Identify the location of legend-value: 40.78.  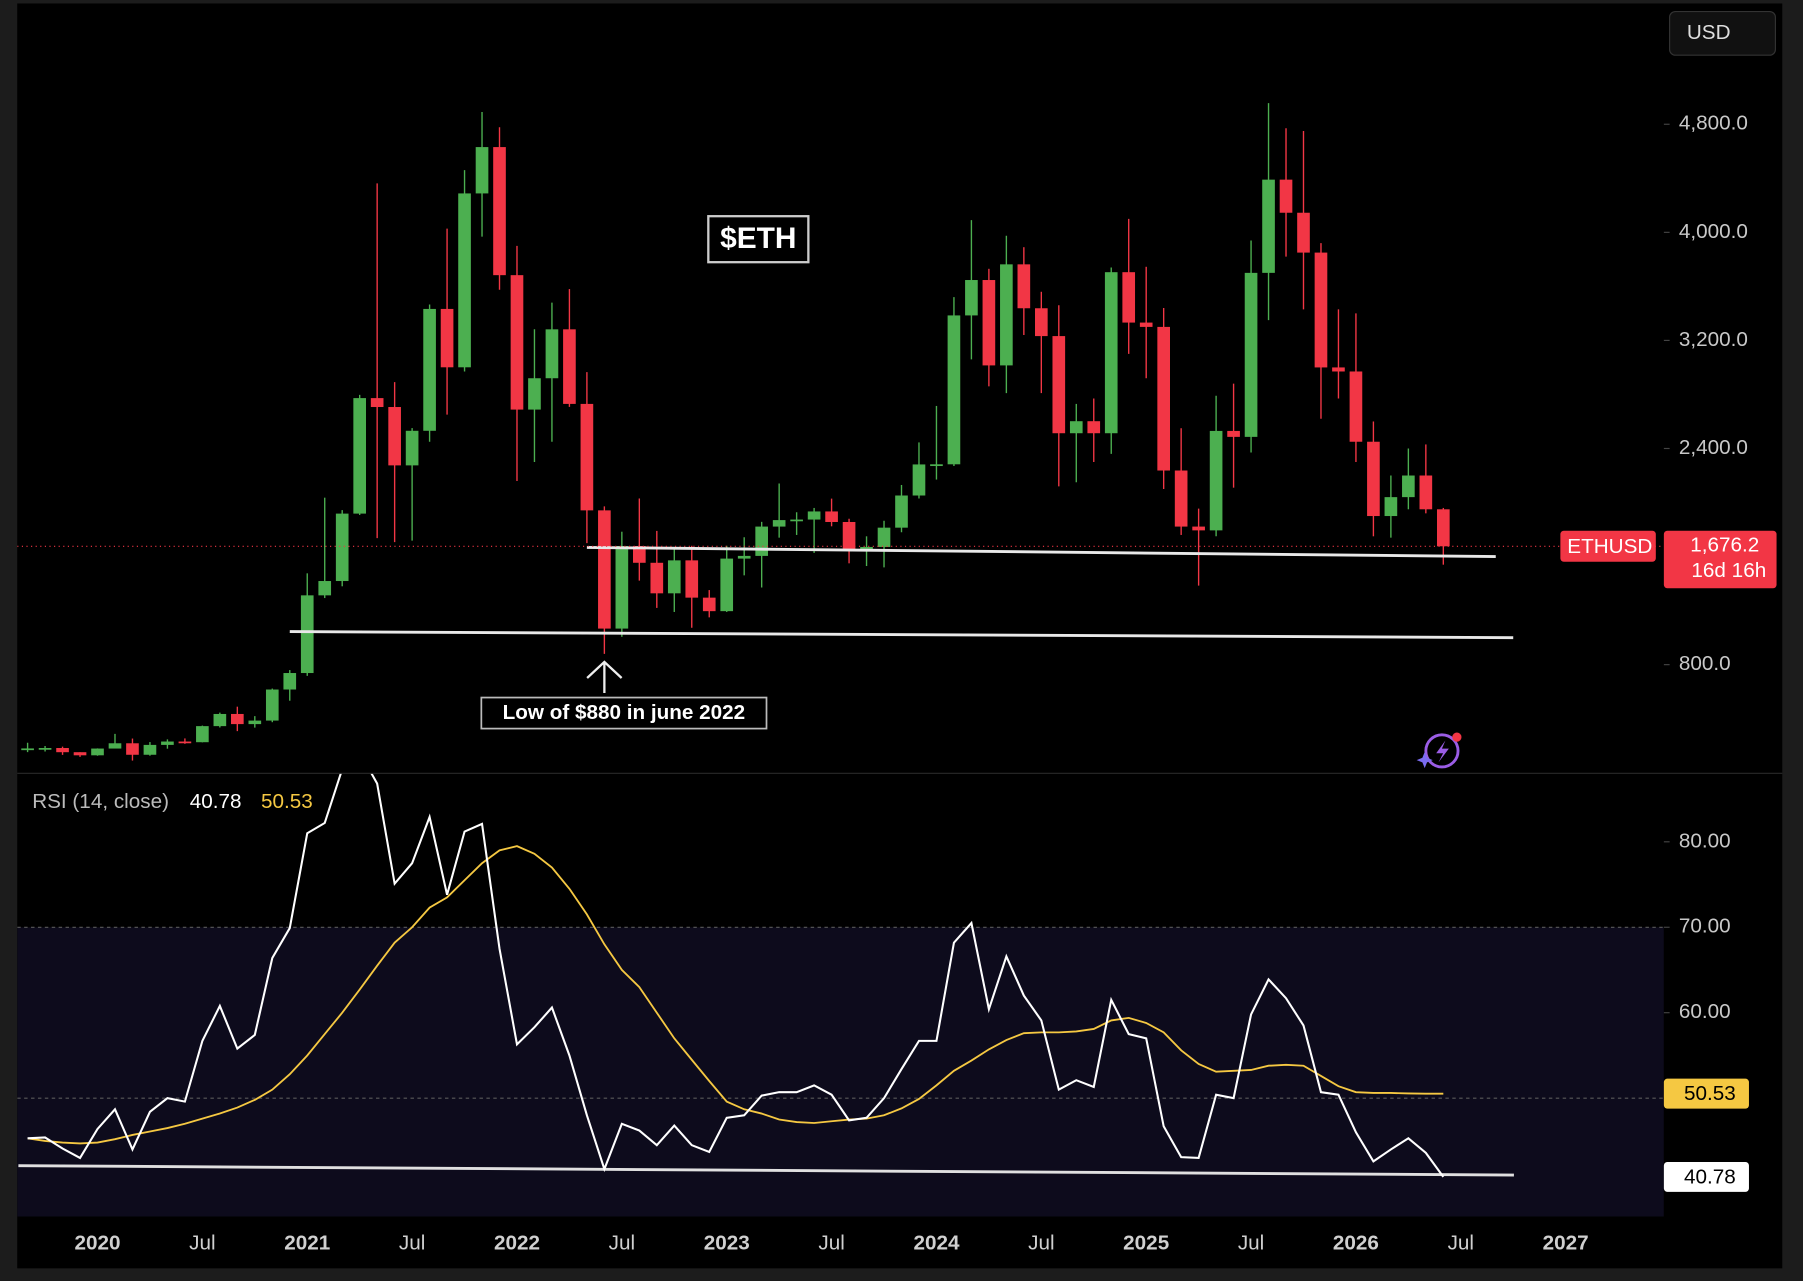
(216, 801).